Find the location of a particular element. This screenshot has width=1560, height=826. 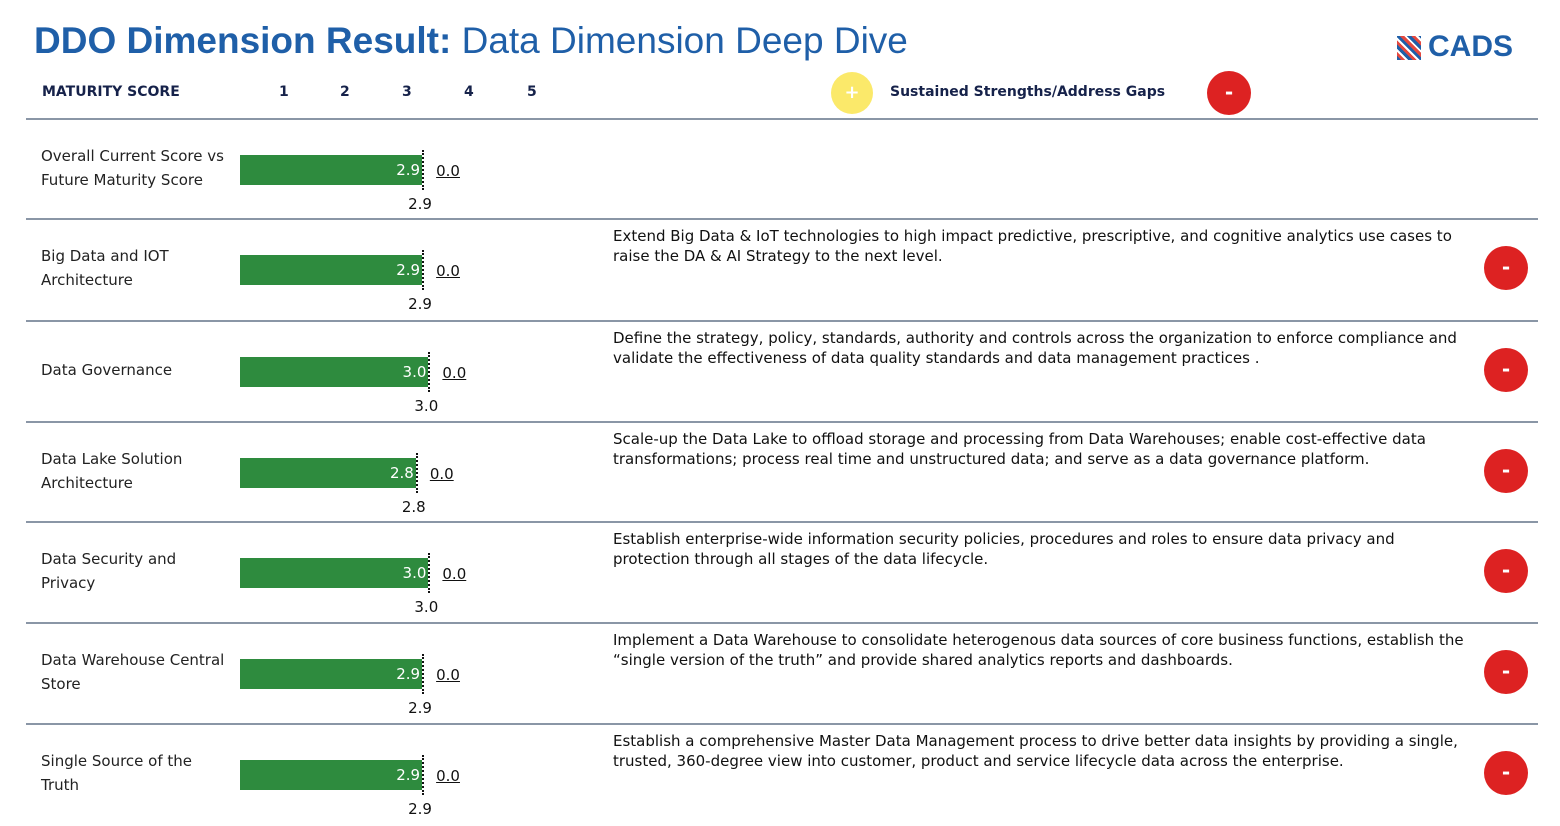

row-label: Data Governance is located at coordinates (136, 370).